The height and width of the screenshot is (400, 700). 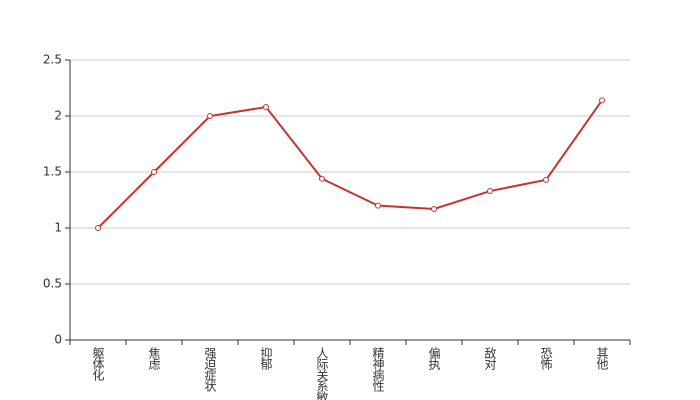 I want to click on y-tick-label: 1, so click(x=58, y=228).